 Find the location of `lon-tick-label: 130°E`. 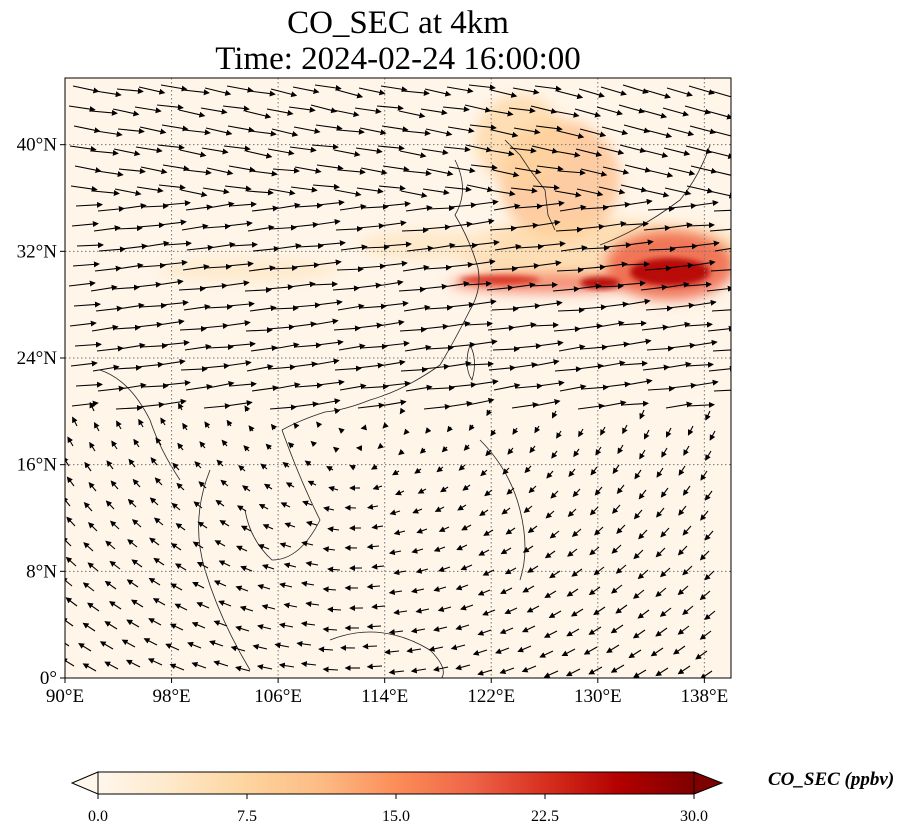

lon-tick-label: 130°E is located at coordinates (598, 696).